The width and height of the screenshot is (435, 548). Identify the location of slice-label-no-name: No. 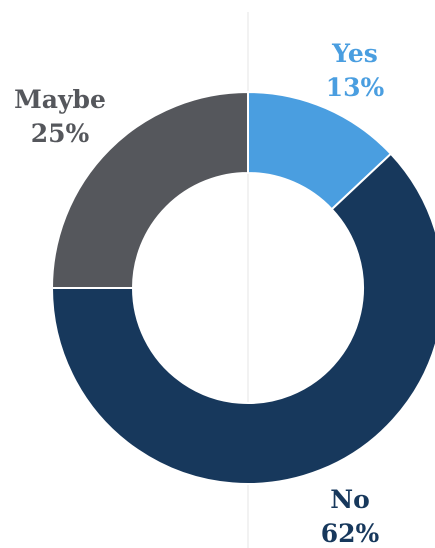
(350, 499).